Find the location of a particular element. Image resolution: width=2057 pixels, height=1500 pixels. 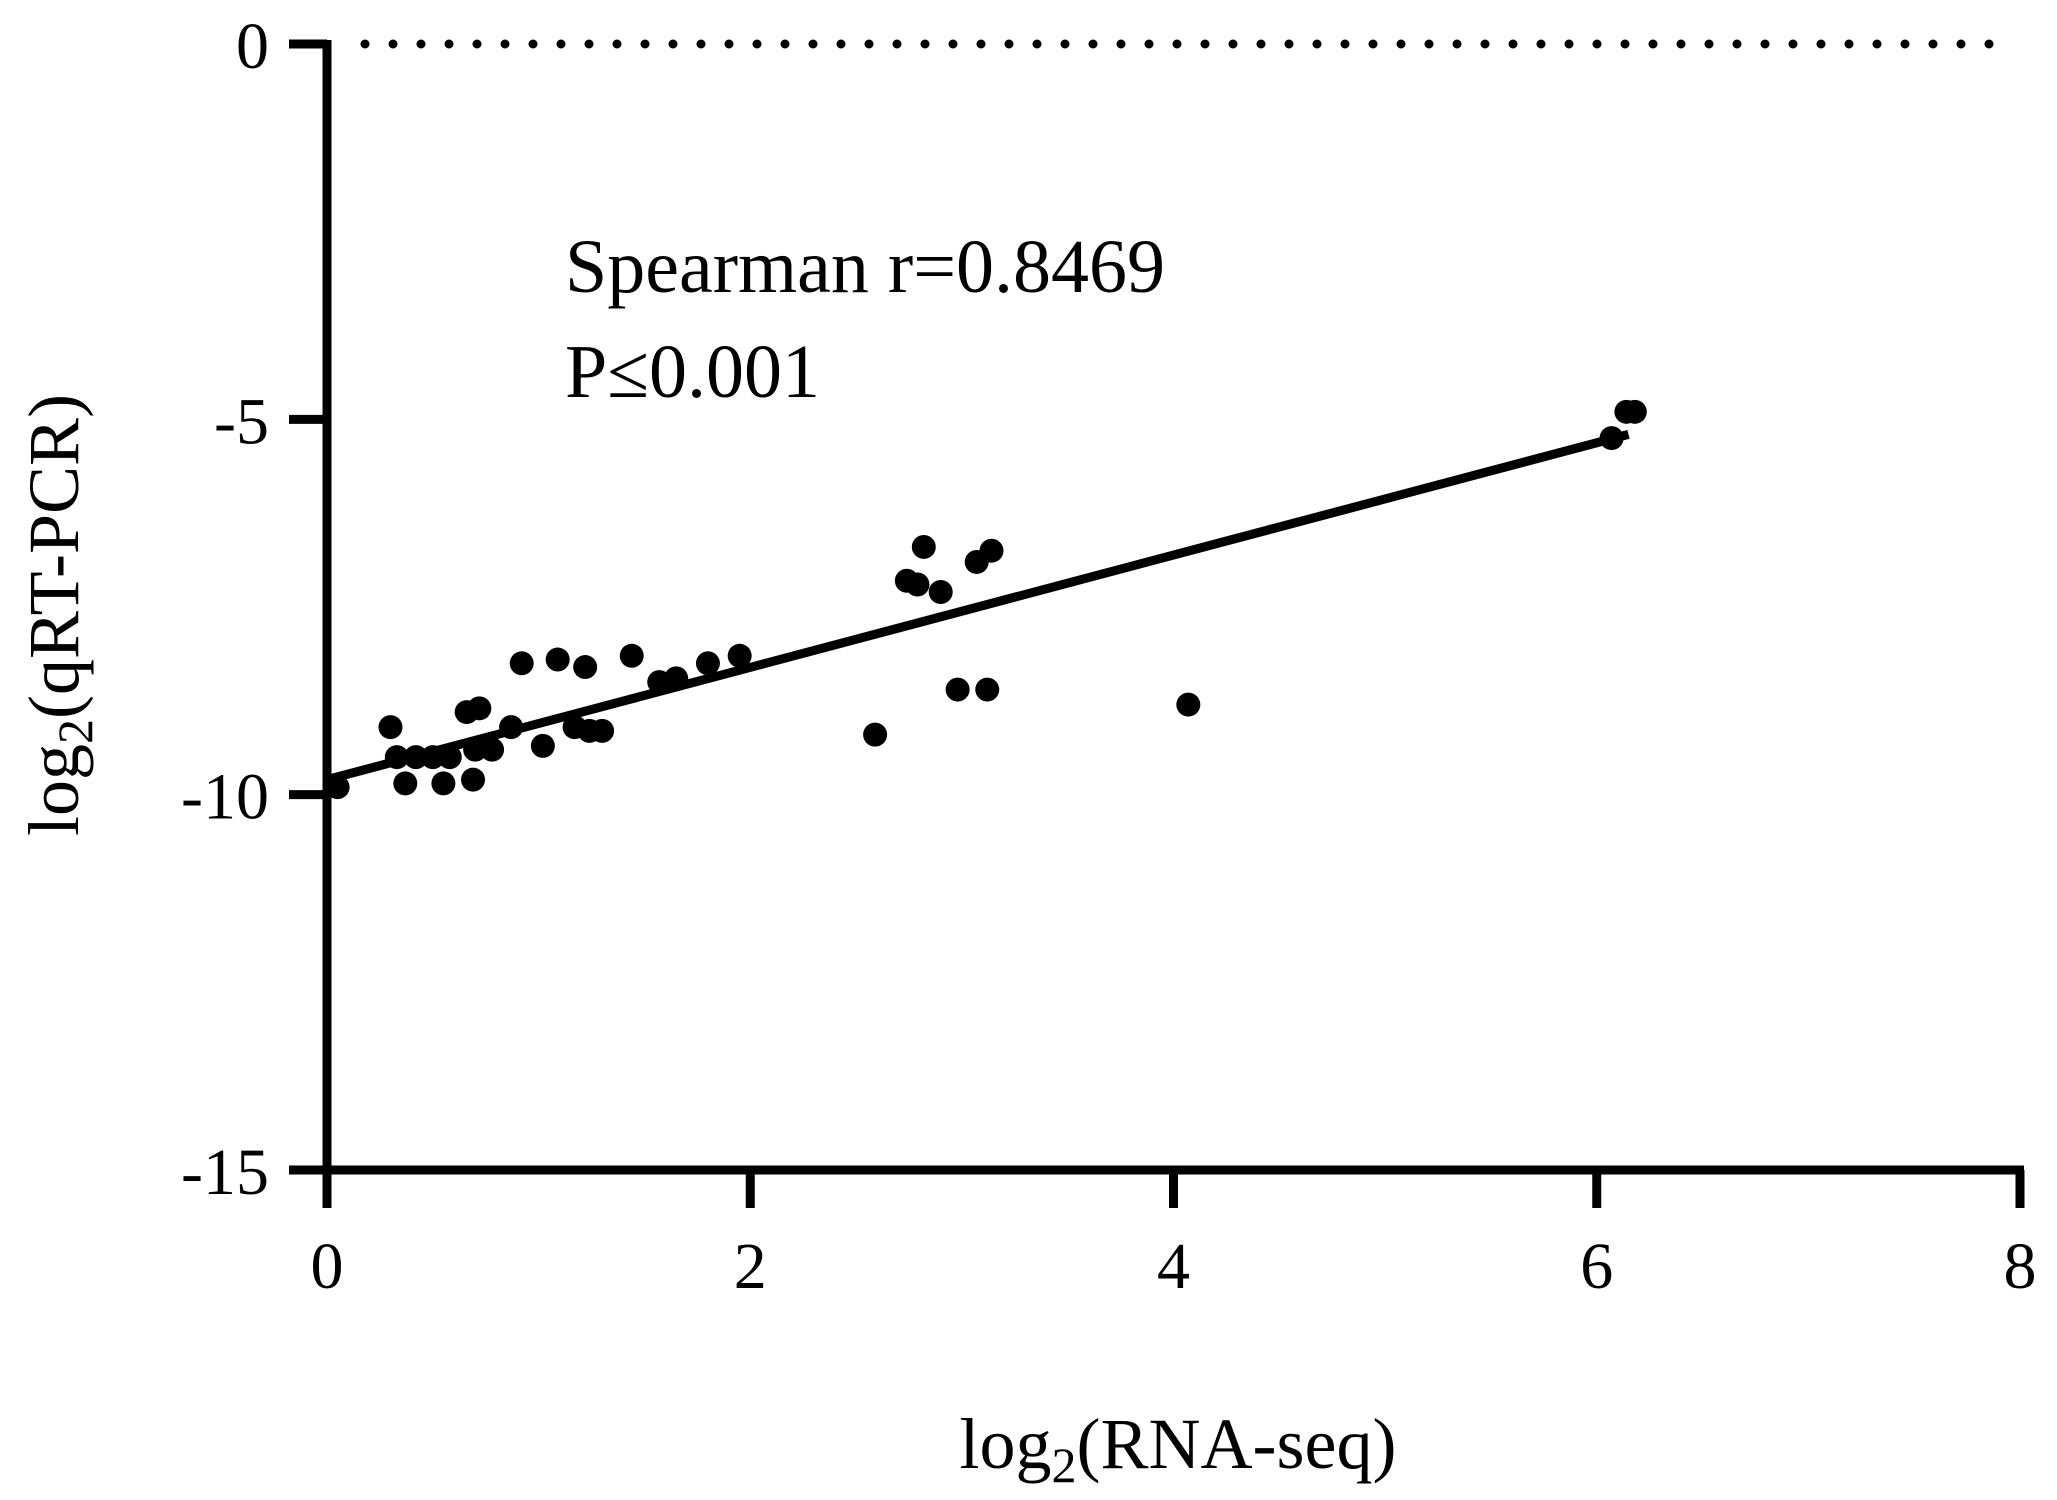

x-axis-title-subscript: 2 is located at coordinates (1064, 1465).